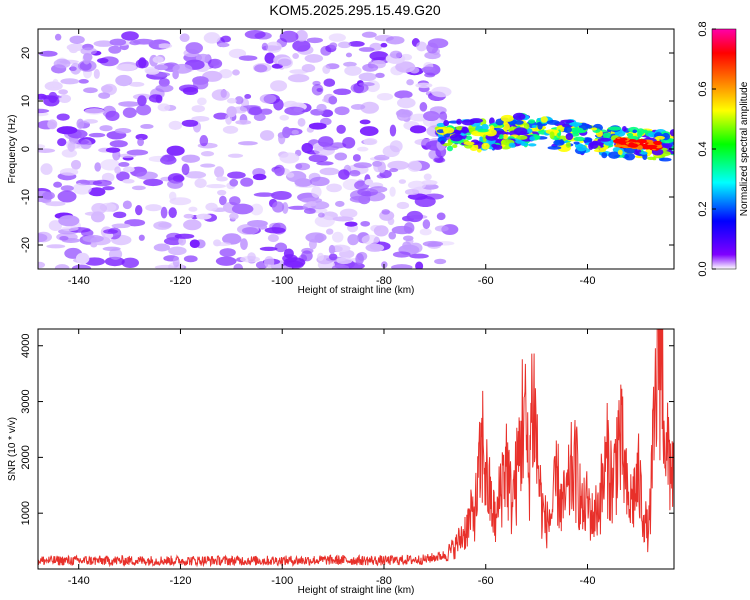 Image resolution: width=750 pixels, height=600 pixels. What do you see at coordinates (588, 281) in the screenshot?
I see `spectrogram-xtick-label: -40` at bounding box center [588, 281].